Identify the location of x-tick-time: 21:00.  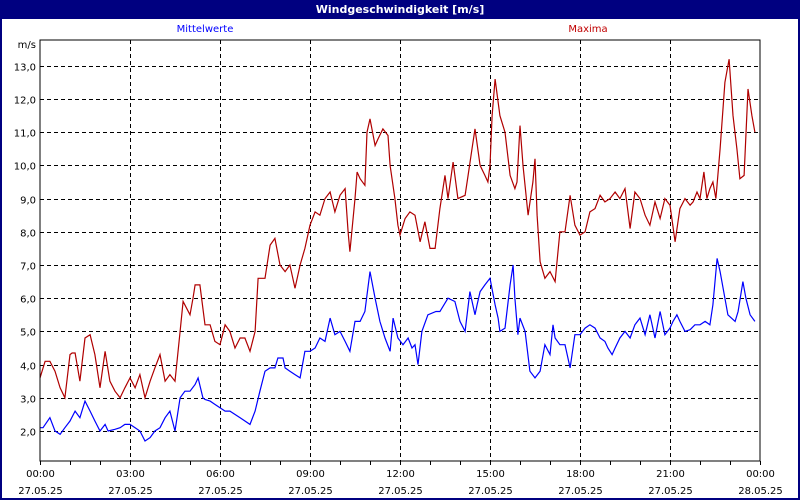
(670, 474).